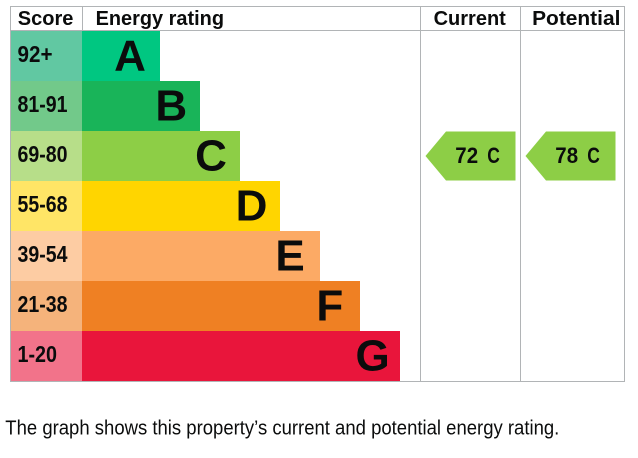 The image size is (638, 458). What do you see at coordinates (130, 56) in the screenshot?
I see `svg-text: A` at bounding box center [130, 56].